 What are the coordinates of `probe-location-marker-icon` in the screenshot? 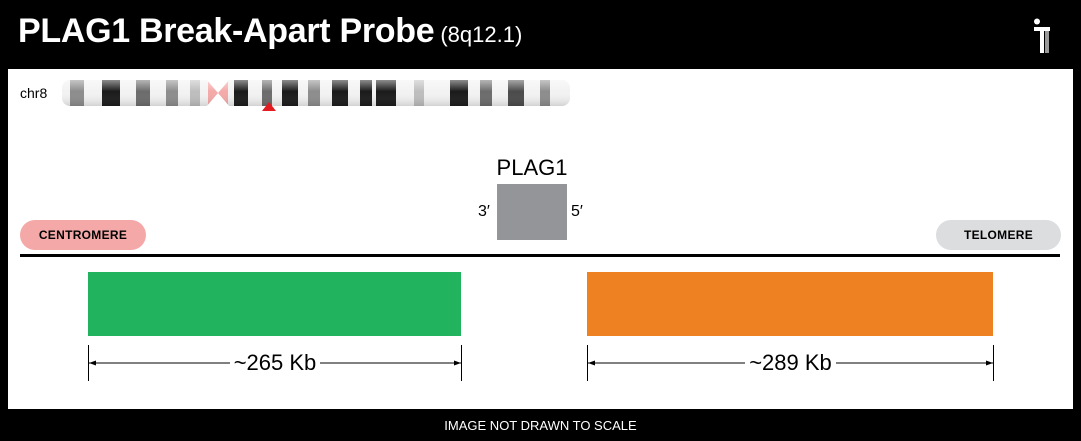 It's located at (269, 106).